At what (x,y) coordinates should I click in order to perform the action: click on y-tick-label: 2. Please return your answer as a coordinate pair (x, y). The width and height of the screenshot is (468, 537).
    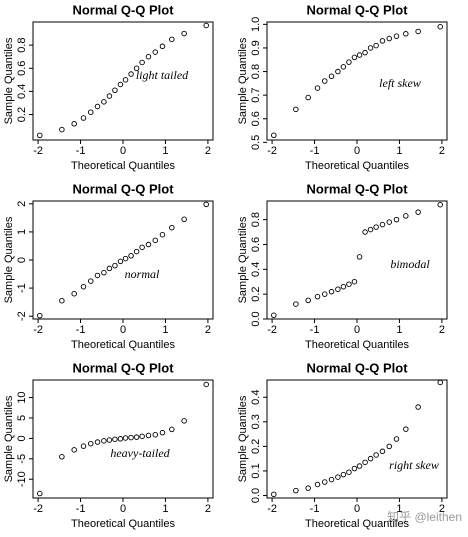
    Looking at the image, I should click on (22, 204).